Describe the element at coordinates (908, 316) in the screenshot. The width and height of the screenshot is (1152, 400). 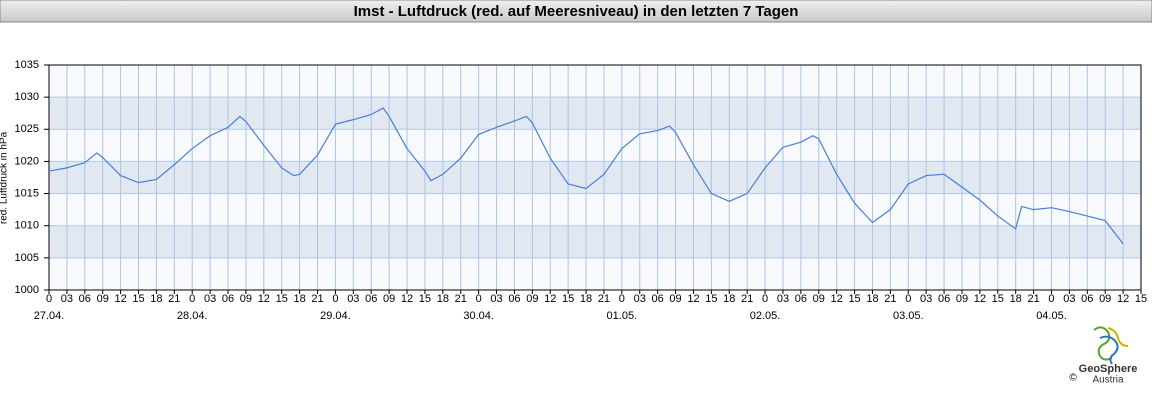
I see `x-date-label: 03.05.` at that location.